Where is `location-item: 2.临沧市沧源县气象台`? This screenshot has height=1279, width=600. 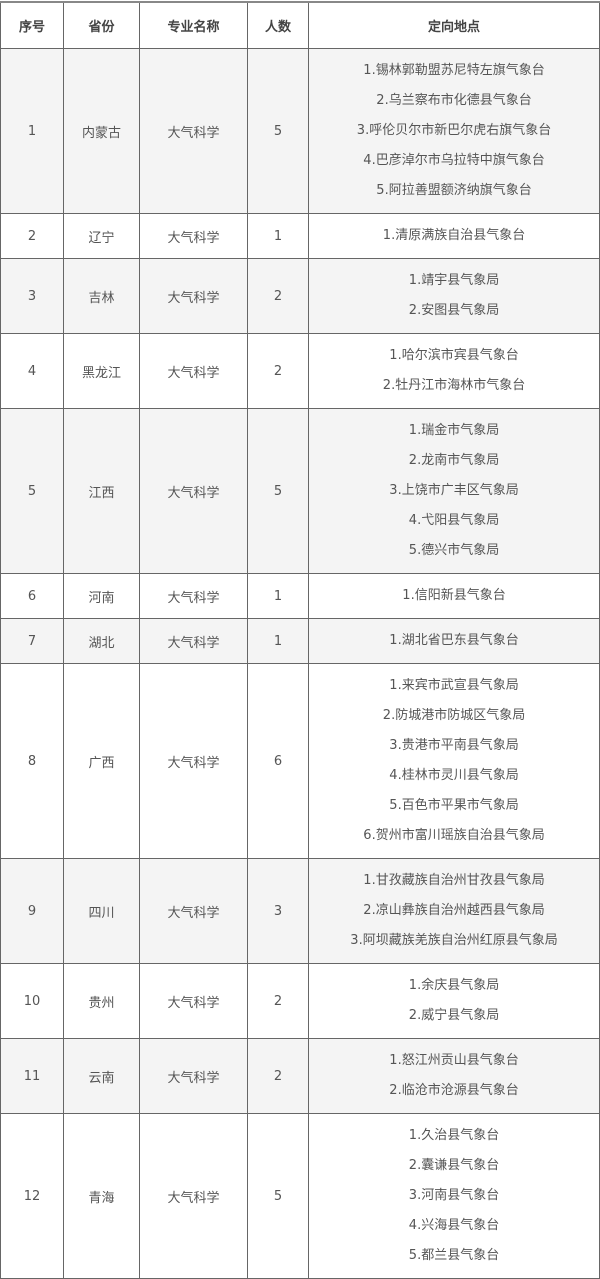
location-item: 2.临沧市沧源县气象台 is located at coordinates (454, 1090).